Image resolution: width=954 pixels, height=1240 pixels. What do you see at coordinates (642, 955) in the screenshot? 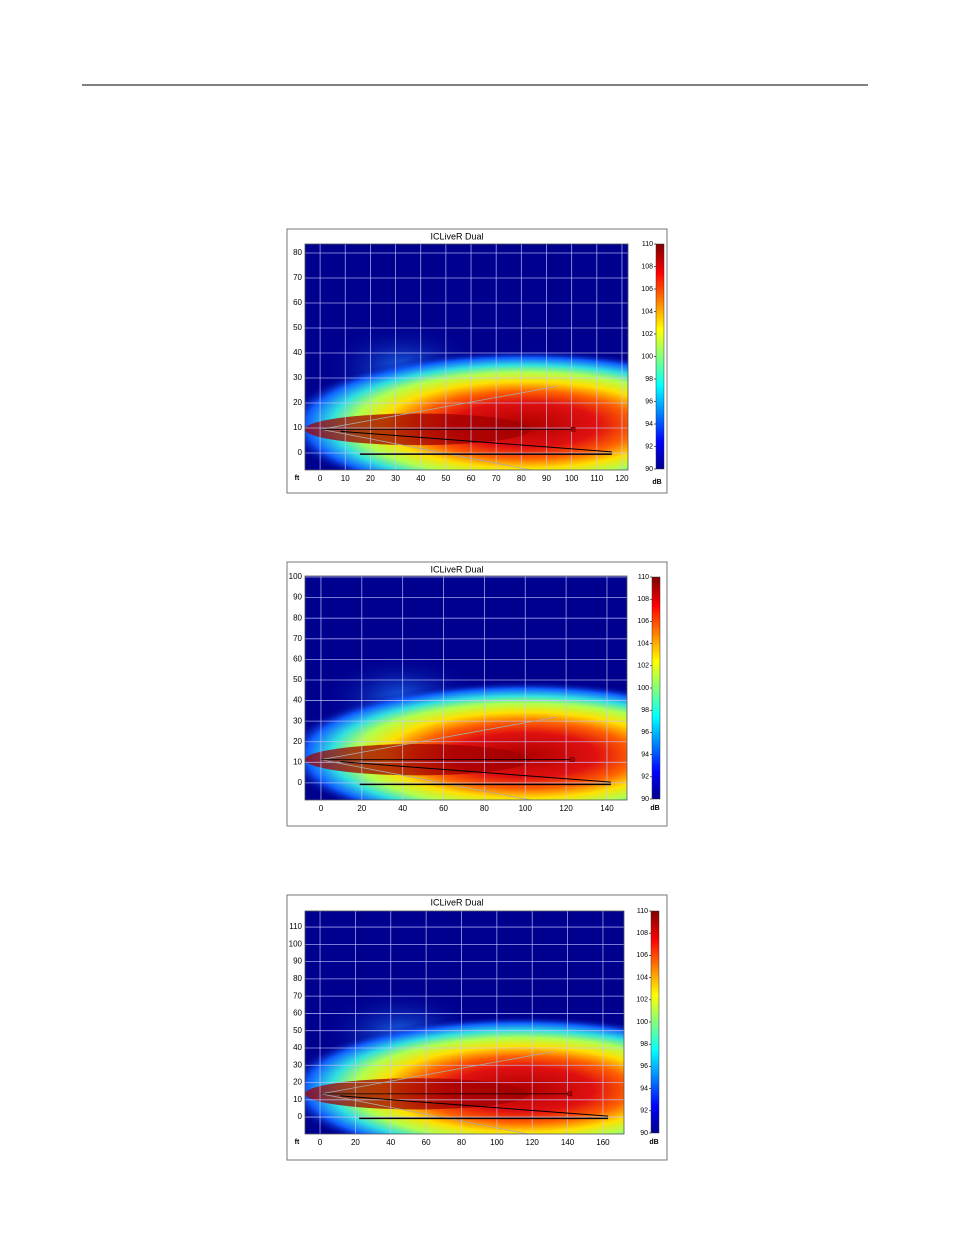
I see `colorbar-tick-label: 106` at bounding box center [642, 955].